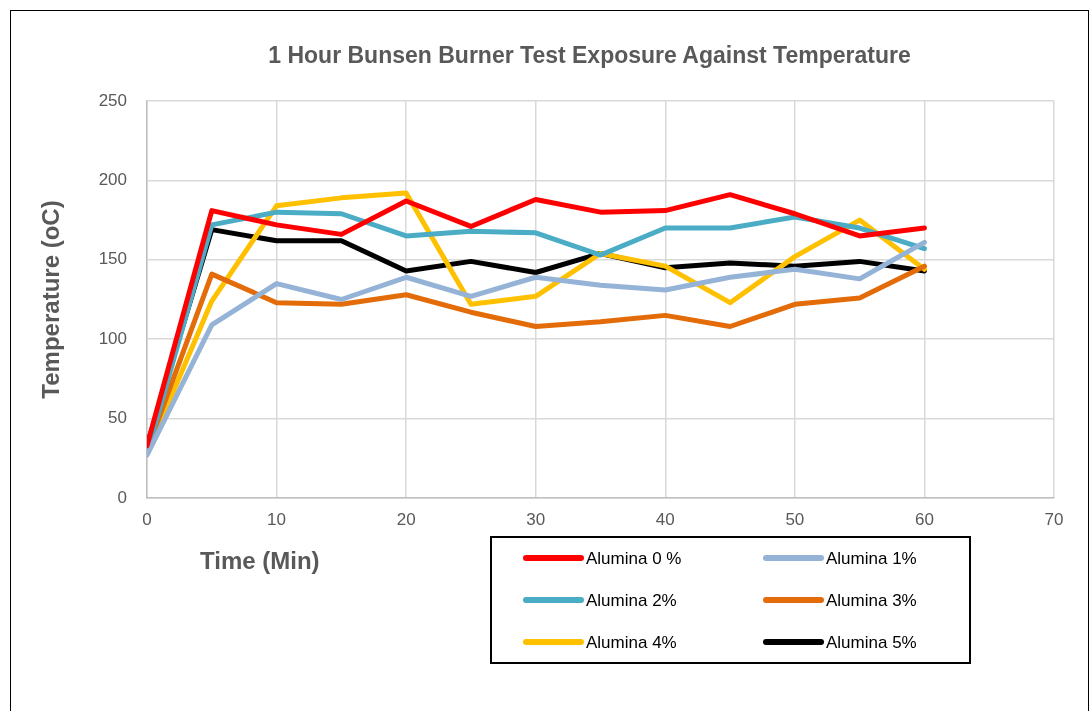 The image size is (1091, 711). Describe the element at coordinates (795, 519) in the screenshot. I see `x-tick-label: 50` at that location.